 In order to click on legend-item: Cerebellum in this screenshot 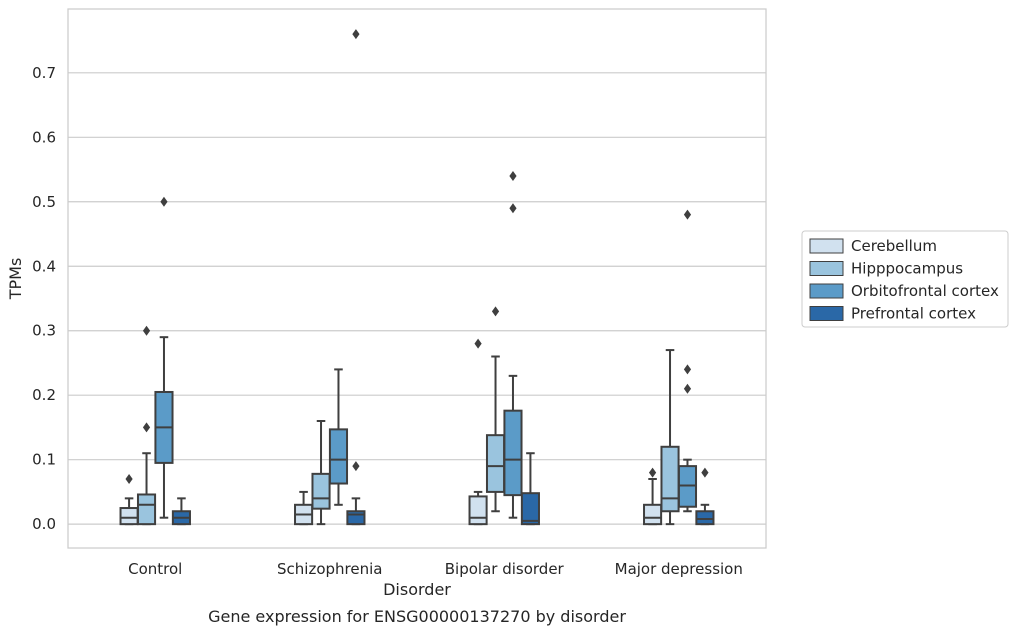, I will do `click(873, 246)`.